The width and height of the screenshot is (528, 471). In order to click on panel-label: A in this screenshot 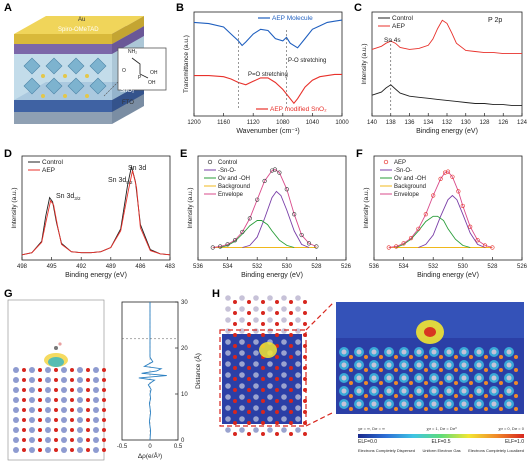, I will do `click(8, 8)`.